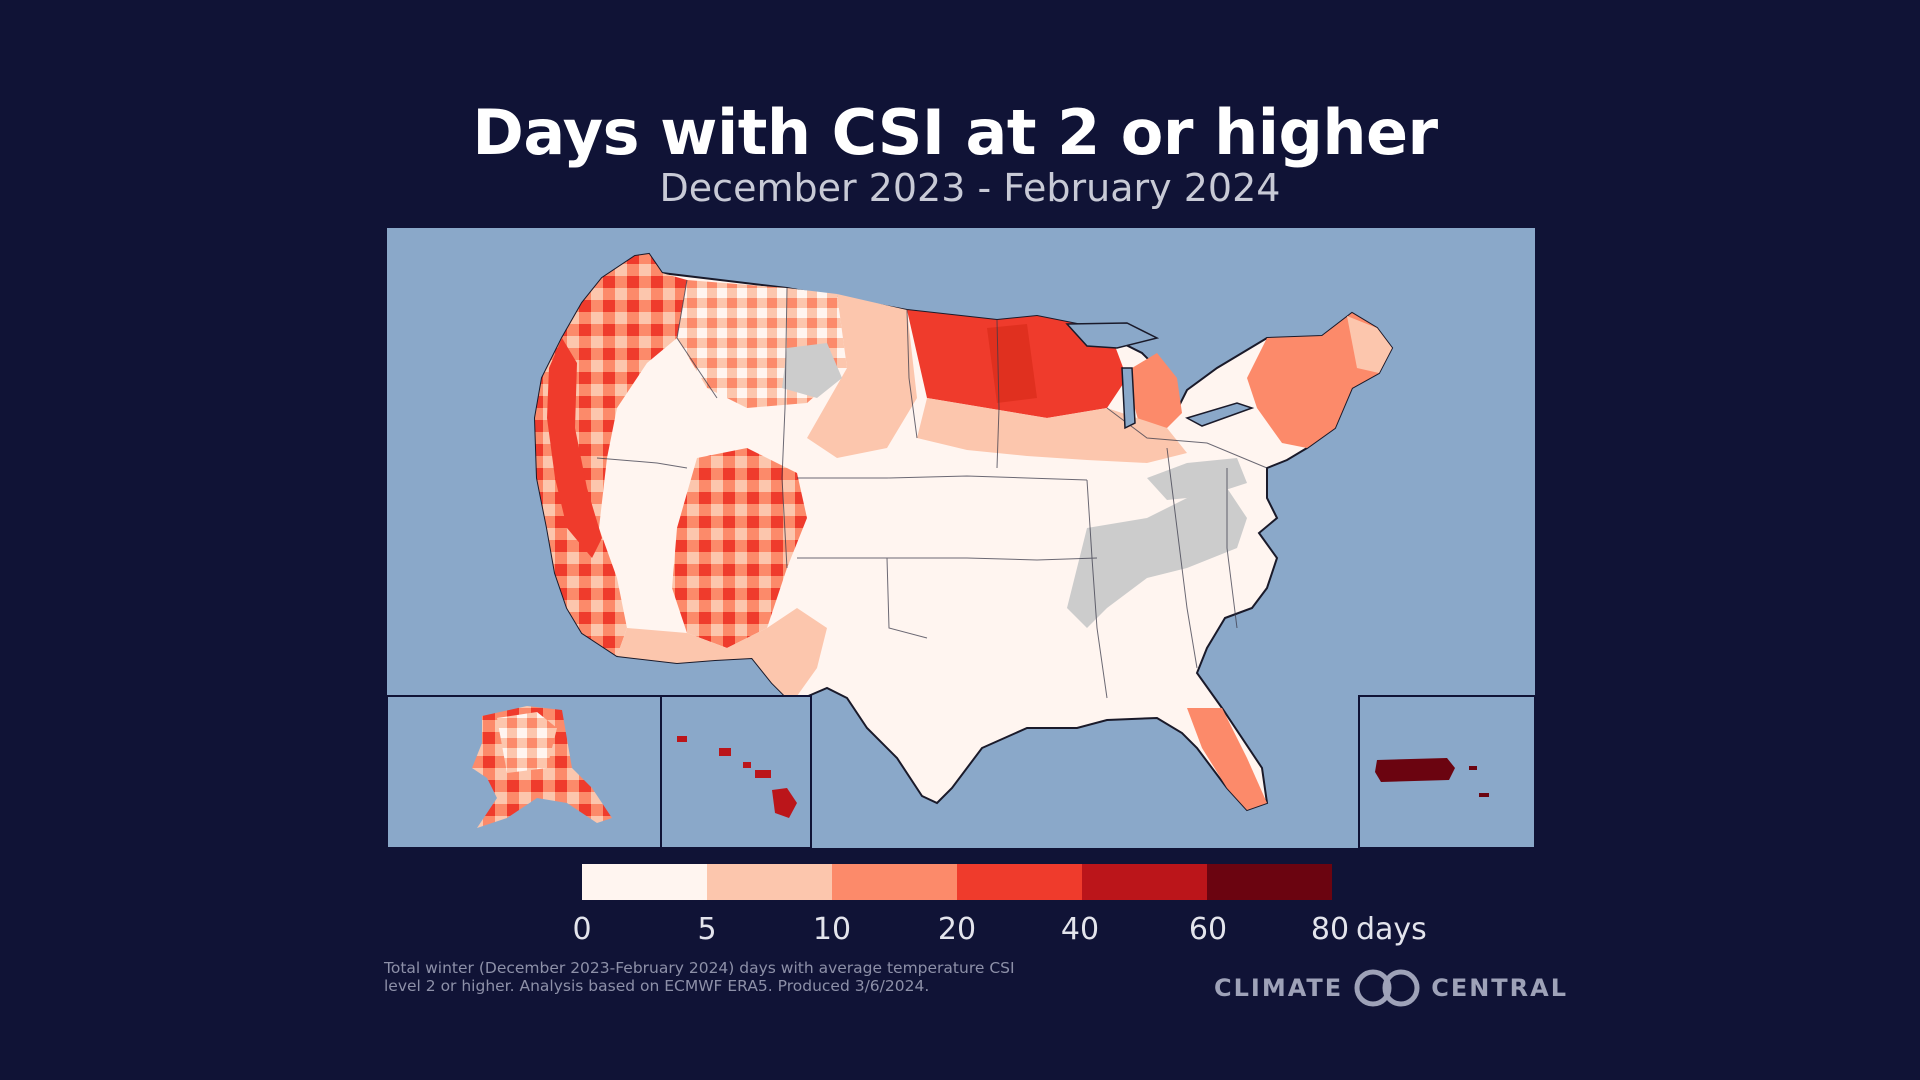 The image size is (1920, 1080). What do you see at coordinates (1128, 398) in the screenshot?
I see `lake-michigan` at bounding box center [1128, 398].